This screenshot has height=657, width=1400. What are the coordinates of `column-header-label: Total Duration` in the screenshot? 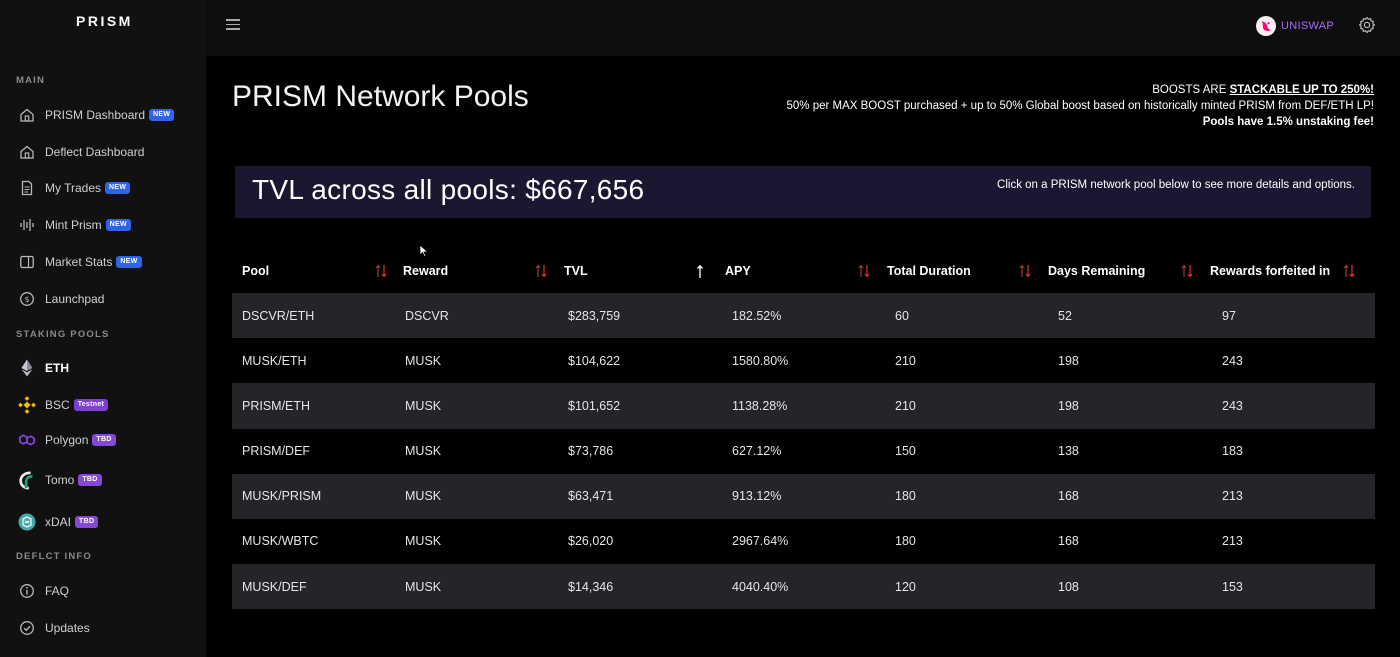 It's located at (929, 270).